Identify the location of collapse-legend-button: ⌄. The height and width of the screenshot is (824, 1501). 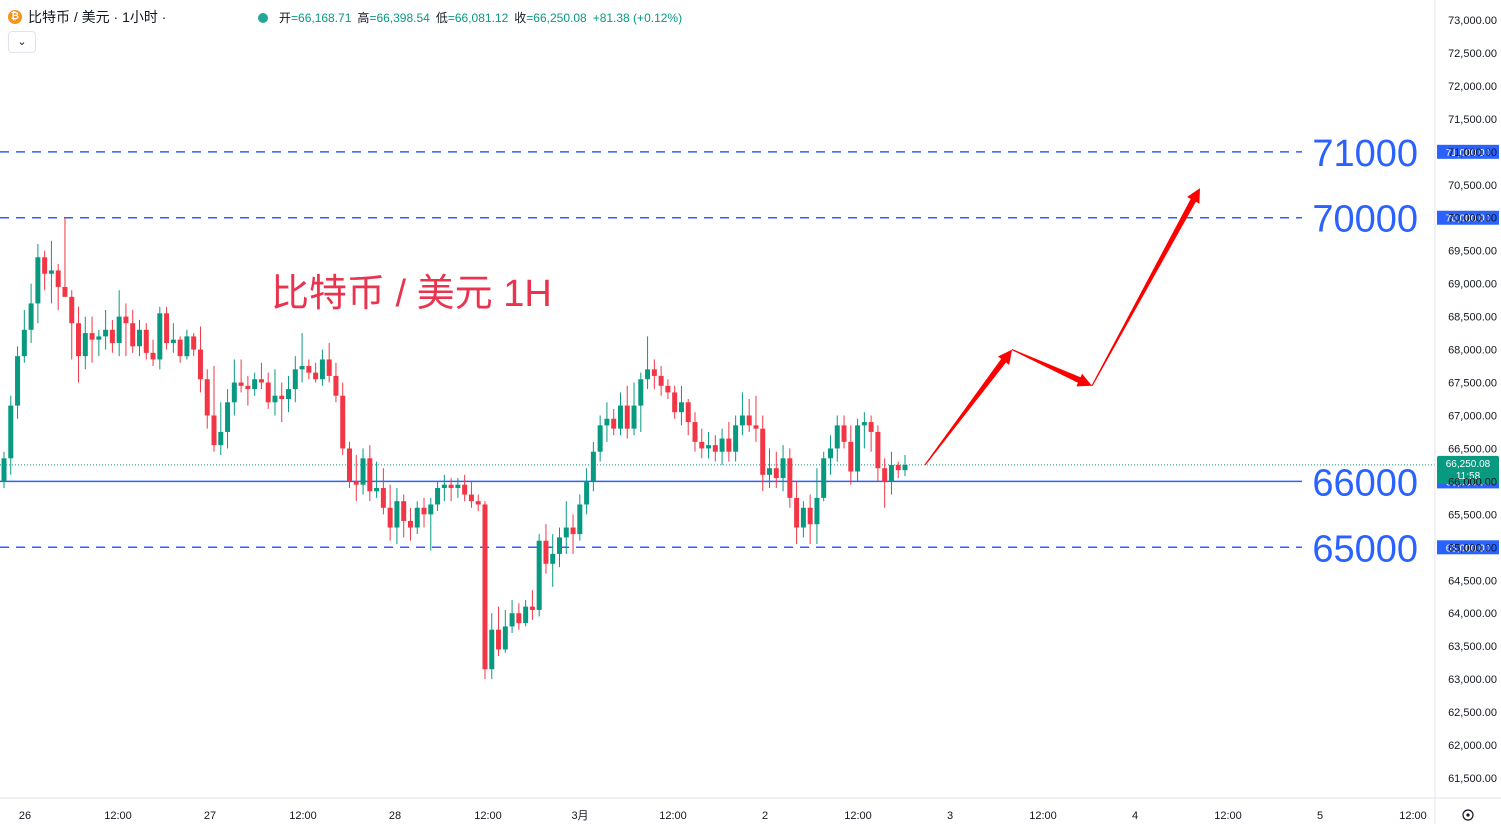
(22, 42).